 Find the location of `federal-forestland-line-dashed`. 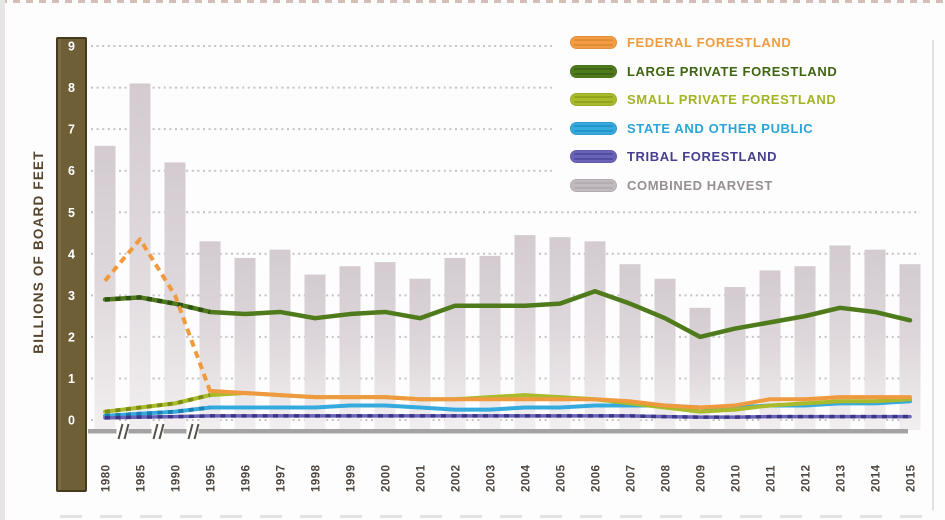

federal-forestland-line-dashed is located at coordinates (157, 314).